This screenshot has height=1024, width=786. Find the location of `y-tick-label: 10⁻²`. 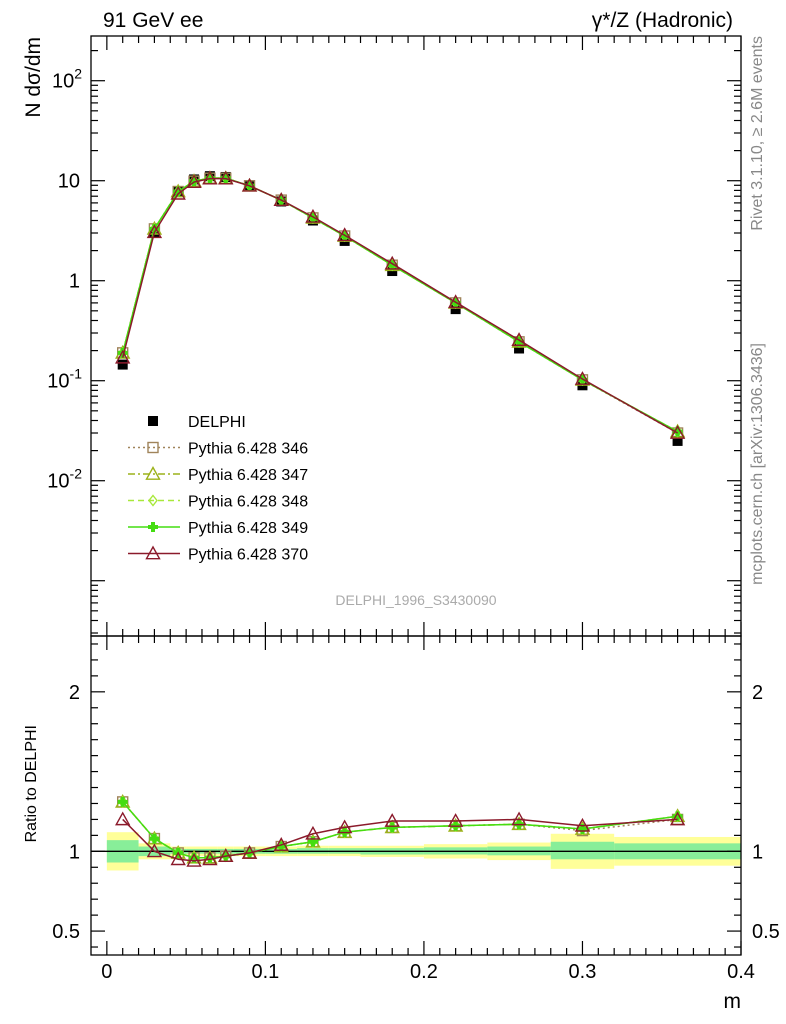

y-tick-label: 10⁻² is located at coordinates (64, 479).